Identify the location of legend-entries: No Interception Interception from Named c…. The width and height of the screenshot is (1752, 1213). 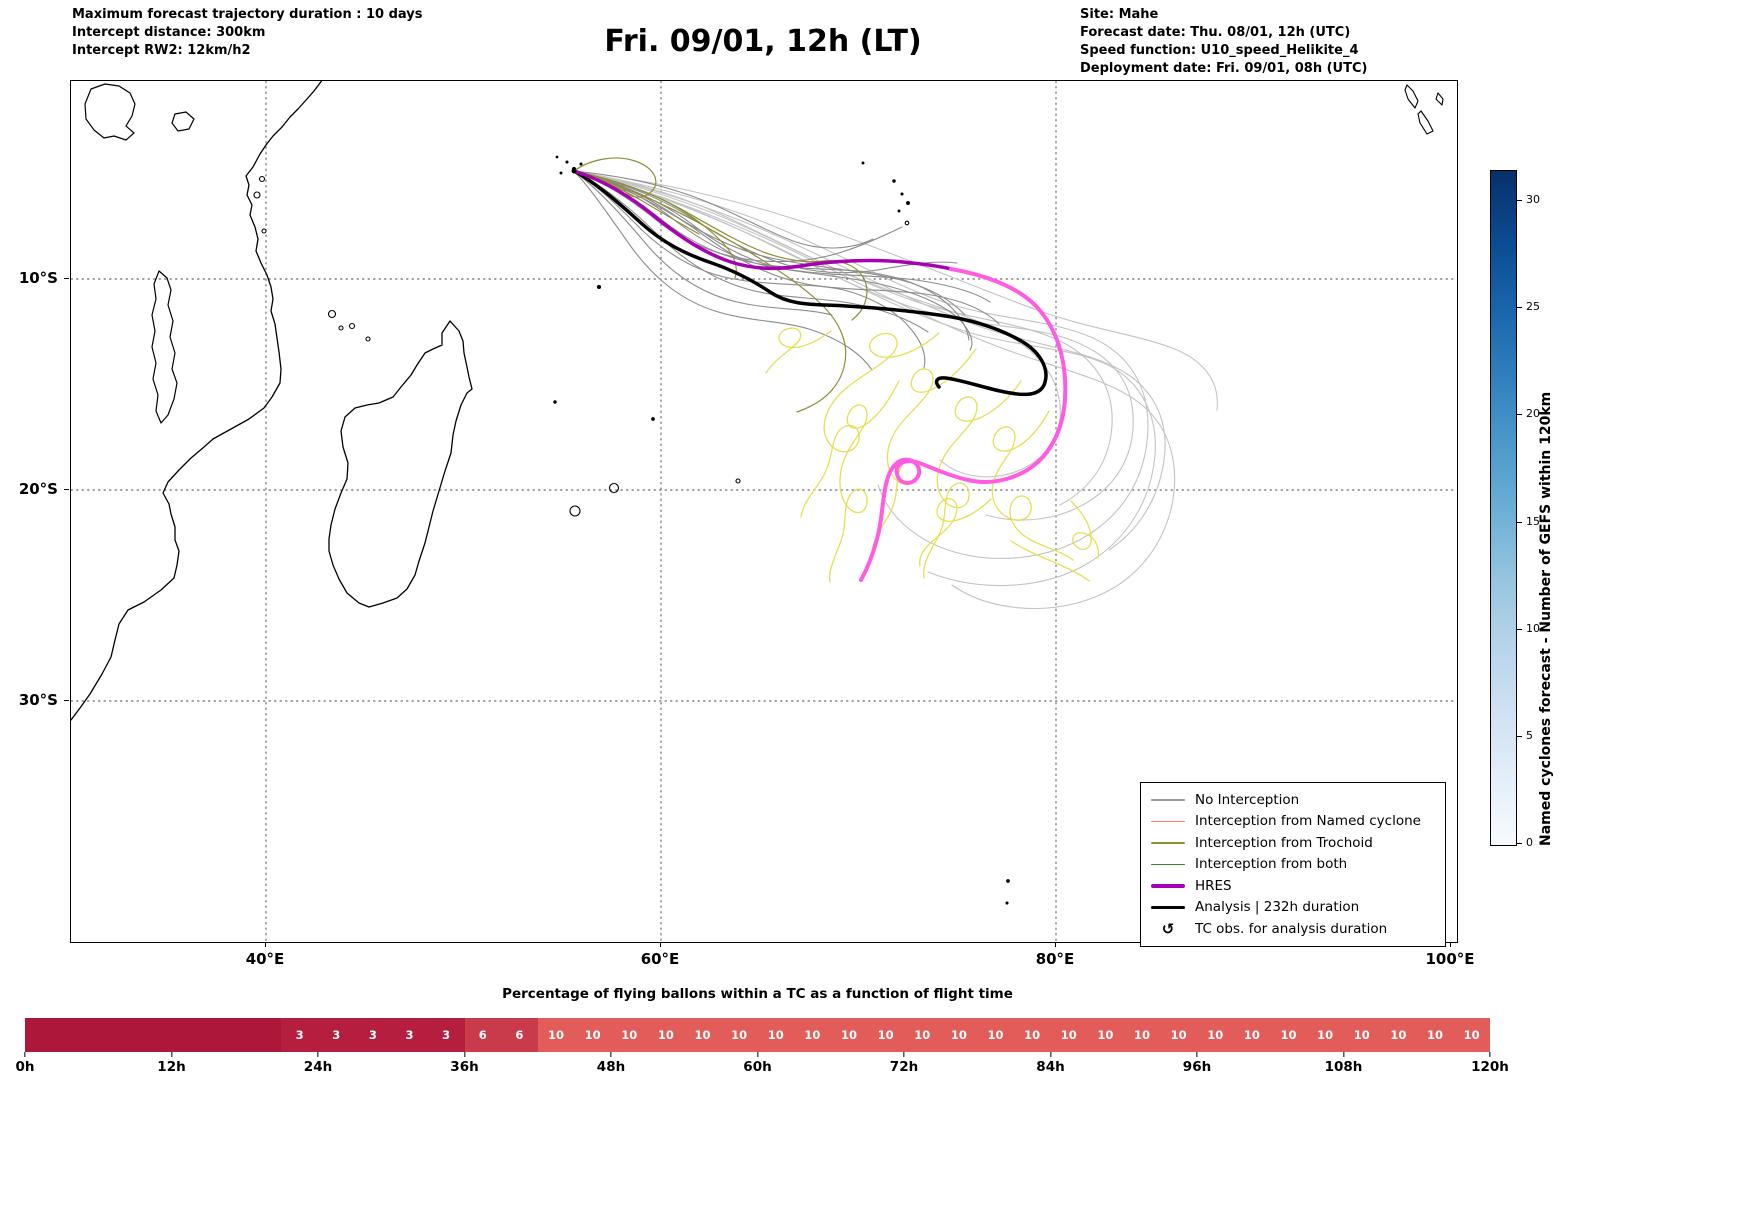
(1293, 864).